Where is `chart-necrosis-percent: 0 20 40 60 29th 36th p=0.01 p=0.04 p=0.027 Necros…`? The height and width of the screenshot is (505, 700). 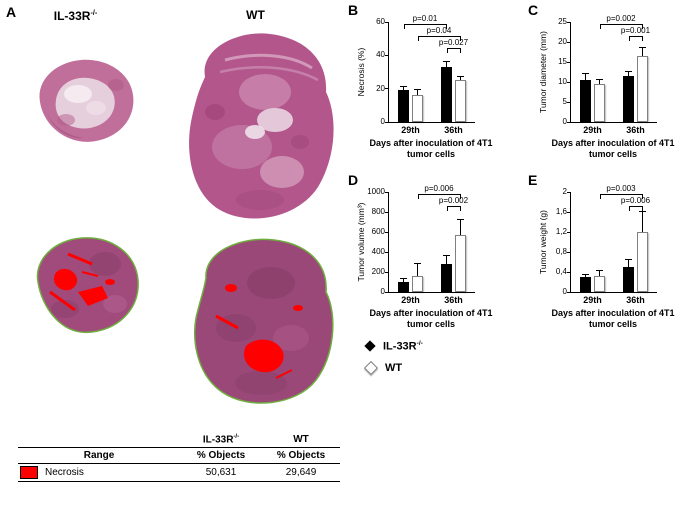 chart-necrosis-percent: 0 20 40 60 29th 36th p=0.01 p=0.04 p=0.027 Necros… is located at coordinates (427, 87).